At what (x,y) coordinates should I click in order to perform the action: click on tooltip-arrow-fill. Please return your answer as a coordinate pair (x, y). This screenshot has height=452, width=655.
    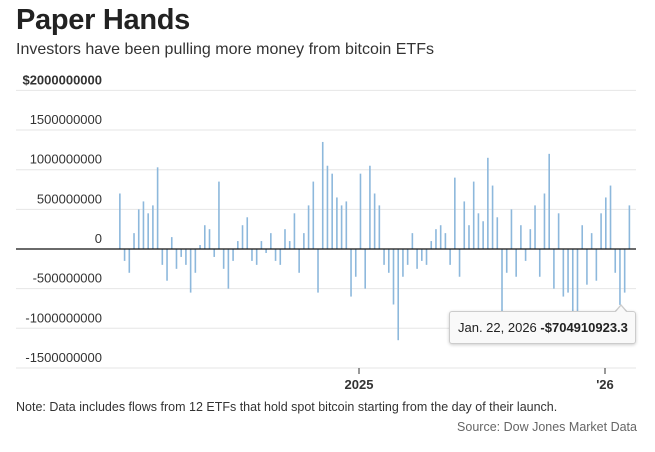
    Looking at the image, I should click on (621, 309).